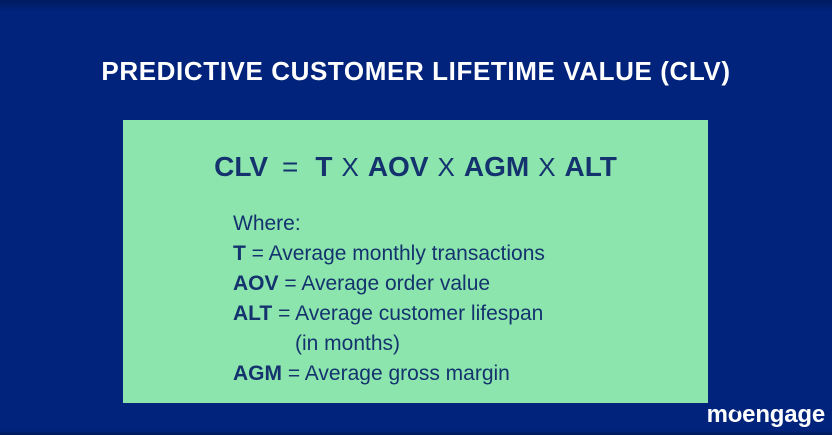  Describe the element at coordinates (783, 414) in the screenshot. I see `moengage-logo-engage: engage` at that location.